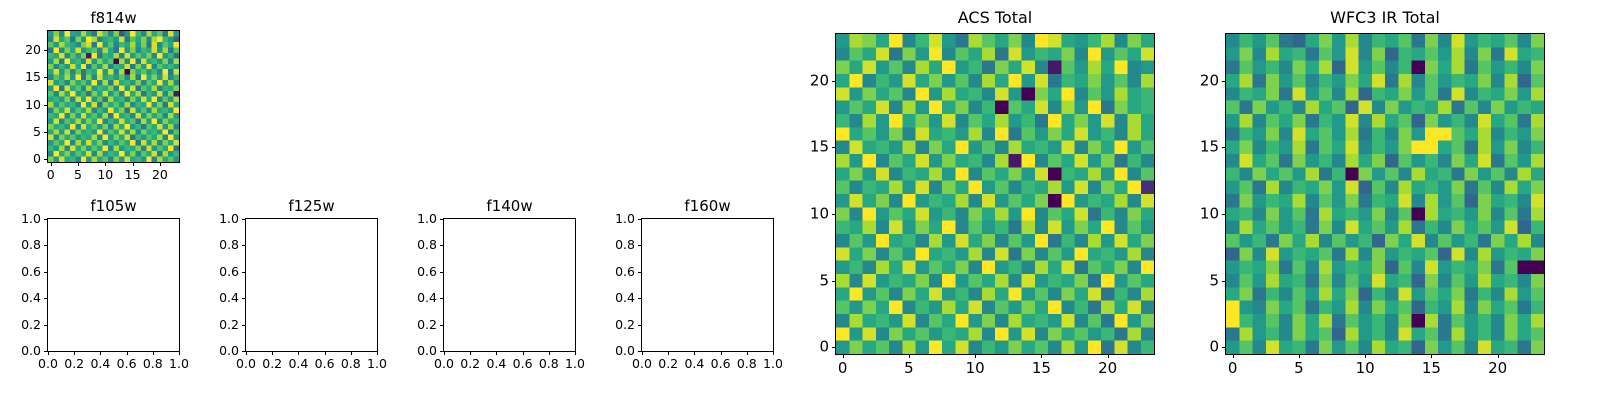  I want to click on y-tick-label: 10, so click(33, 104).